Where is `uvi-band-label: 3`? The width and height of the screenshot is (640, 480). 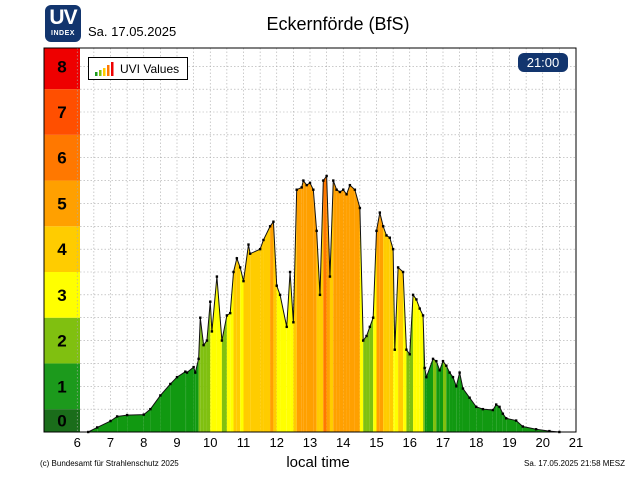
uvi-band-label: 3 is located at coordinates (61, 295).